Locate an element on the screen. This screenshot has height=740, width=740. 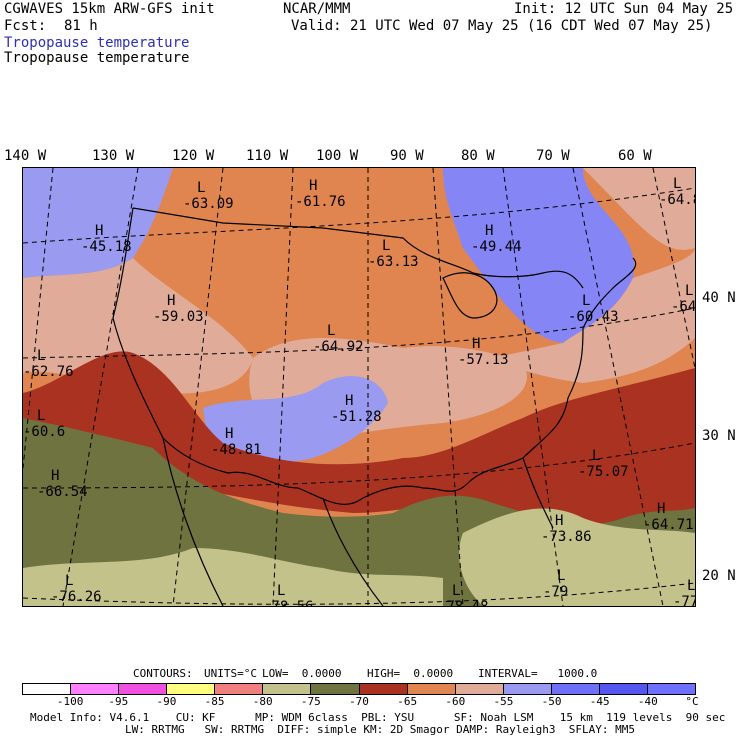
center-value: -73.86 is located at coordinates (566, 537).